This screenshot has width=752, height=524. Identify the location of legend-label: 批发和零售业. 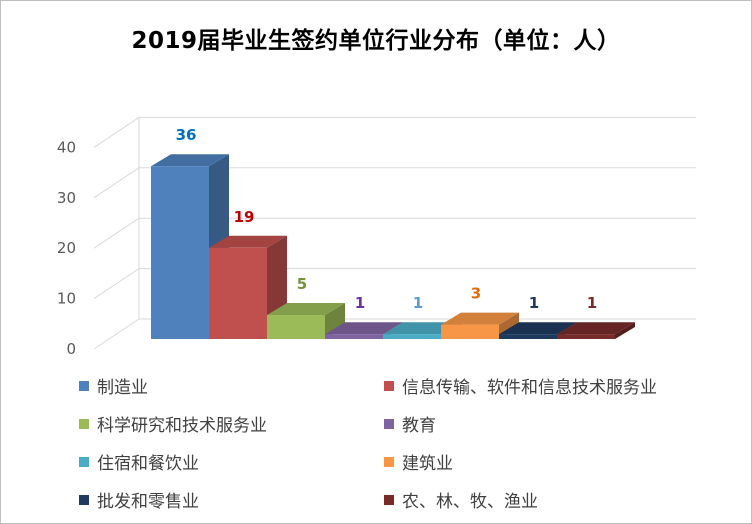
(148, 502).